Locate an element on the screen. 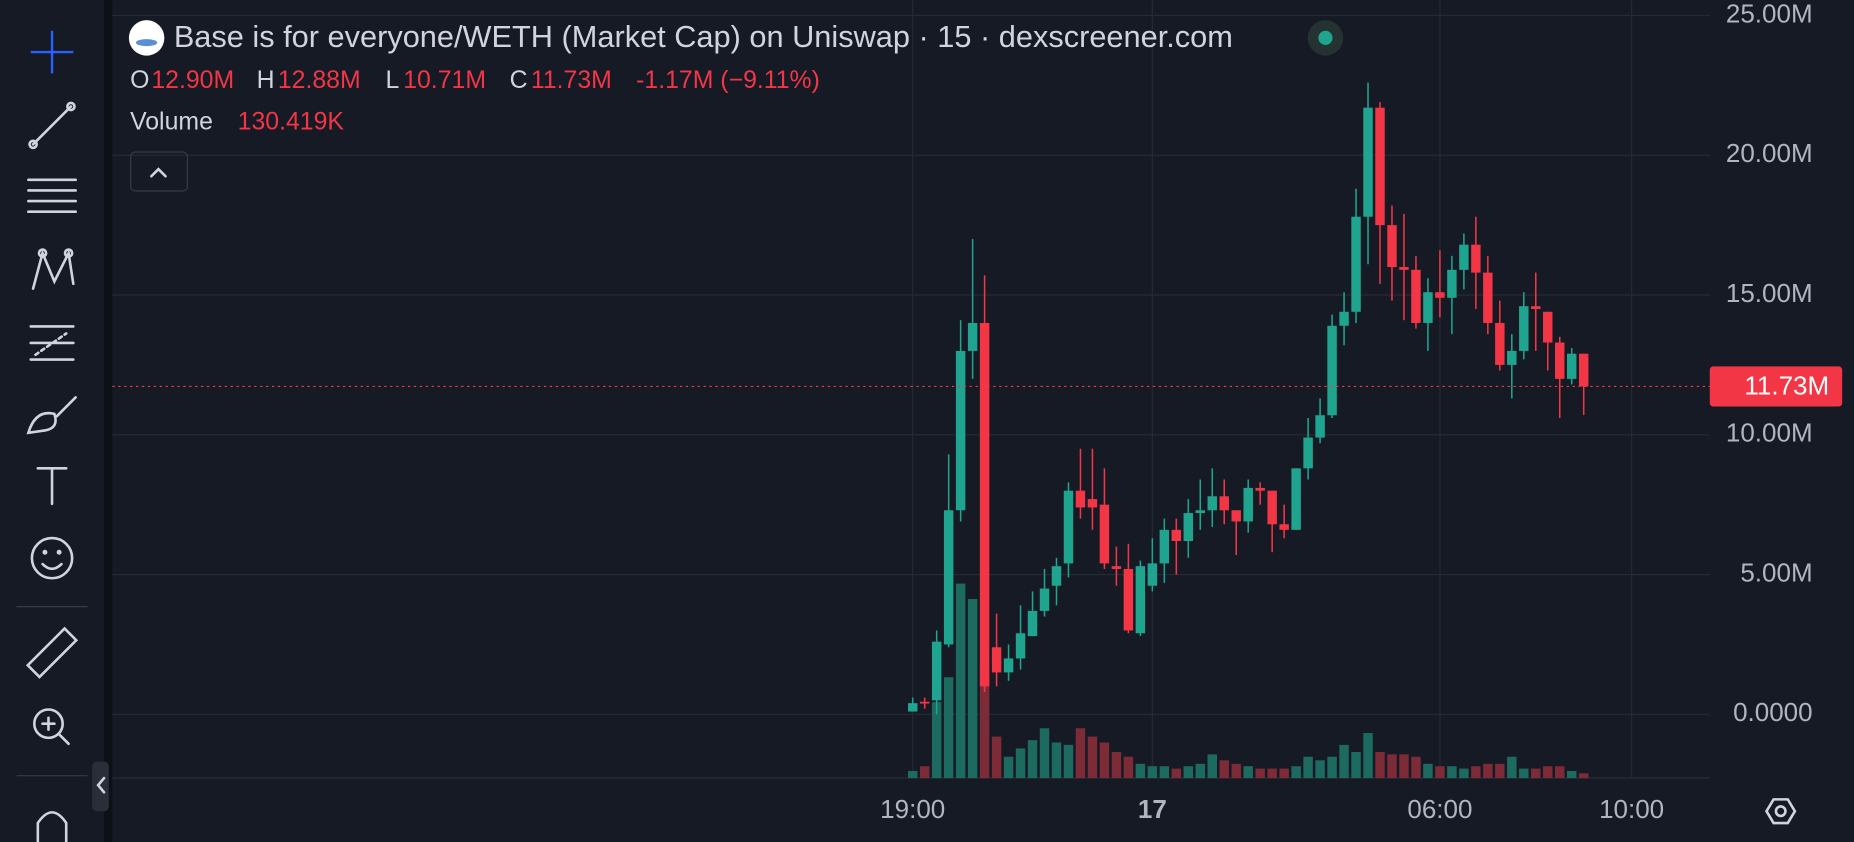  ohlc-key: L is located at coordinates (392, 80).